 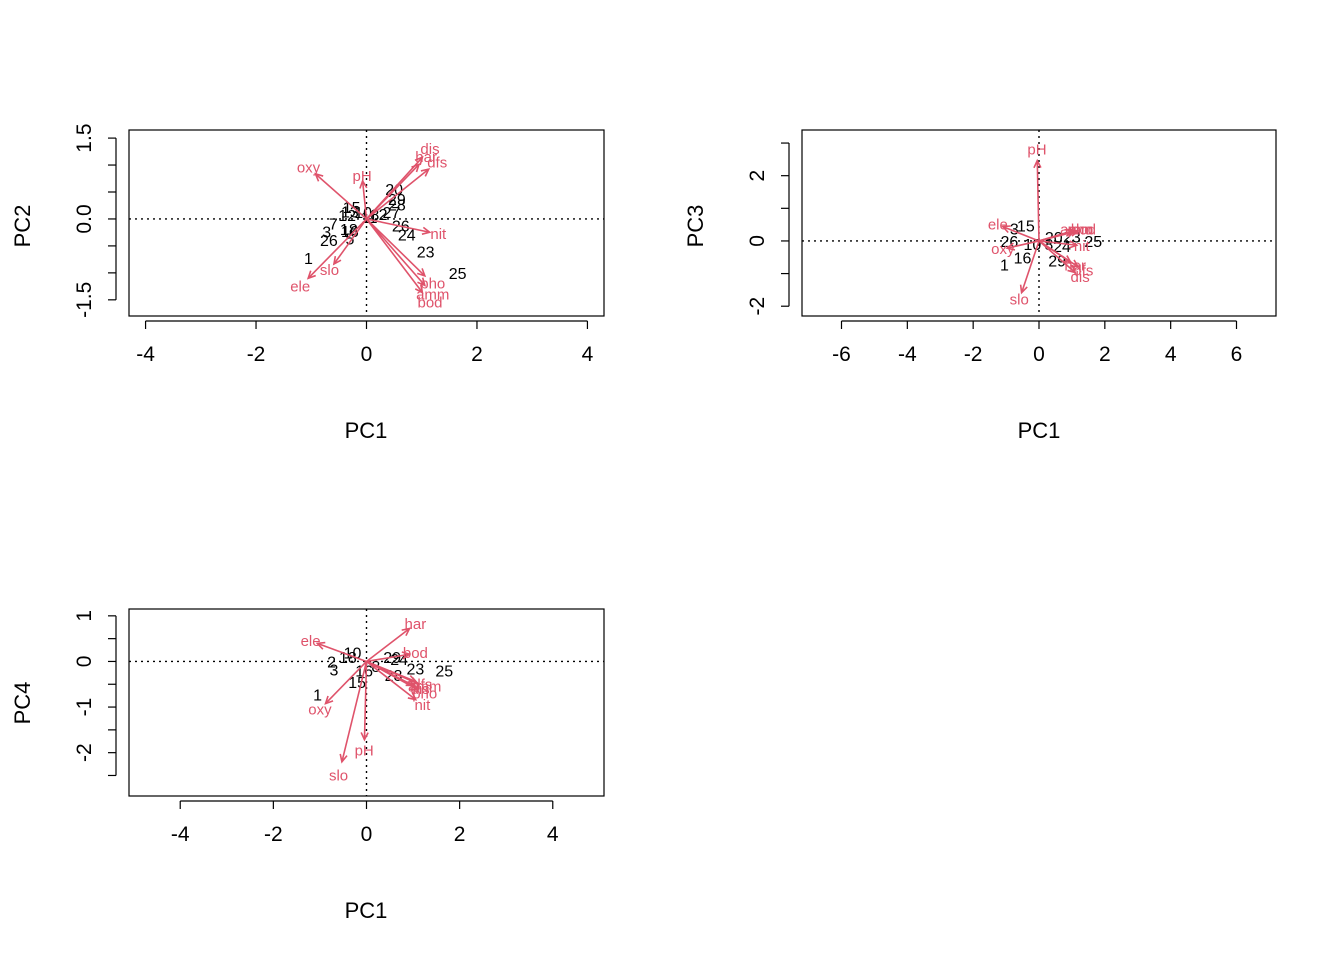 What do you see at coordinates (695, 226) in the screenshot?
I see `y-axis-label: PC3` at bounding box center [695, 226].